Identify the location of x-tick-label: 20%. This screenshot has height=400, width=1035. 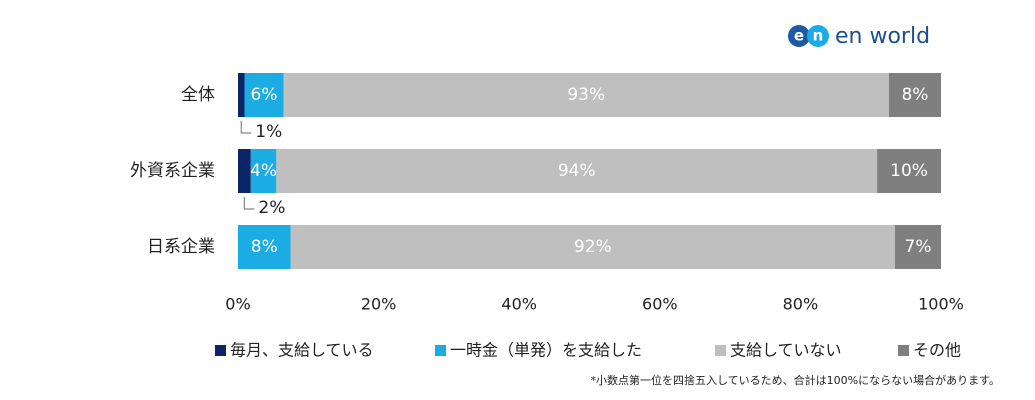
(379, 304).